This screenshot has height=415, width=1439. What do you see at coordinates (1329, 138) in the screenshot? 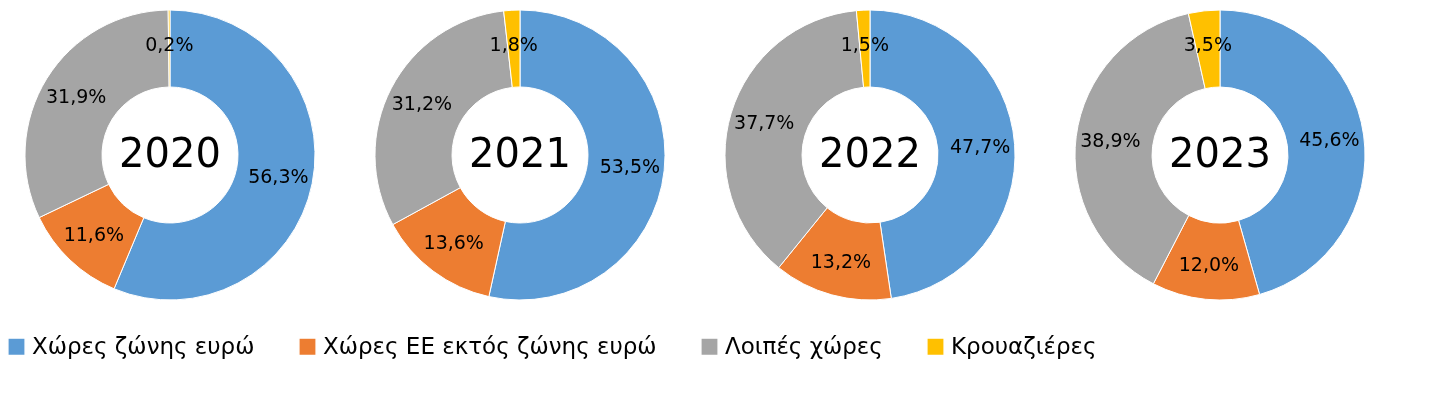
I see `data-label: 45,6%` at bounding box center [1329, 138].